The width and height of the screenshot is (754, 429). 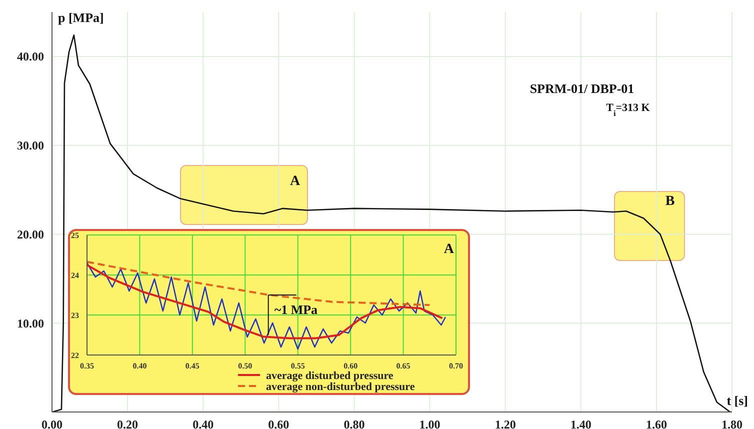 What do you see at coordinates (656, 423) in the screenshot?
I see `x-tick-label: 1.60` at bounding box center [656, 423].